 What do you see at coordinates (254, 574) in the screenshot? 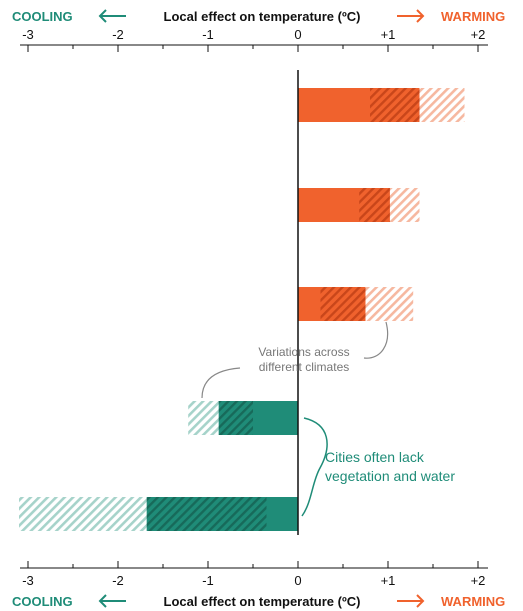
I see `bottom-axis: -3 -2 -1 0 +1 +2` at bounding box center [254, 574].